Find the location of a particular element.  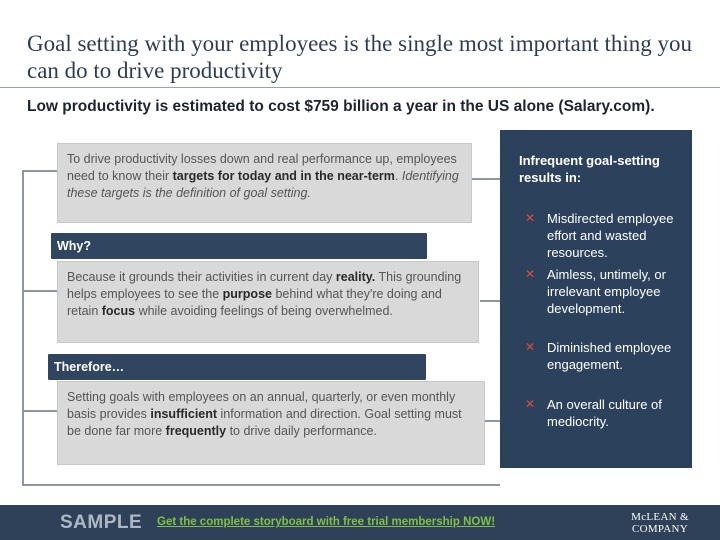

box2-bold-3: focus is located at coordinates (118, 311).